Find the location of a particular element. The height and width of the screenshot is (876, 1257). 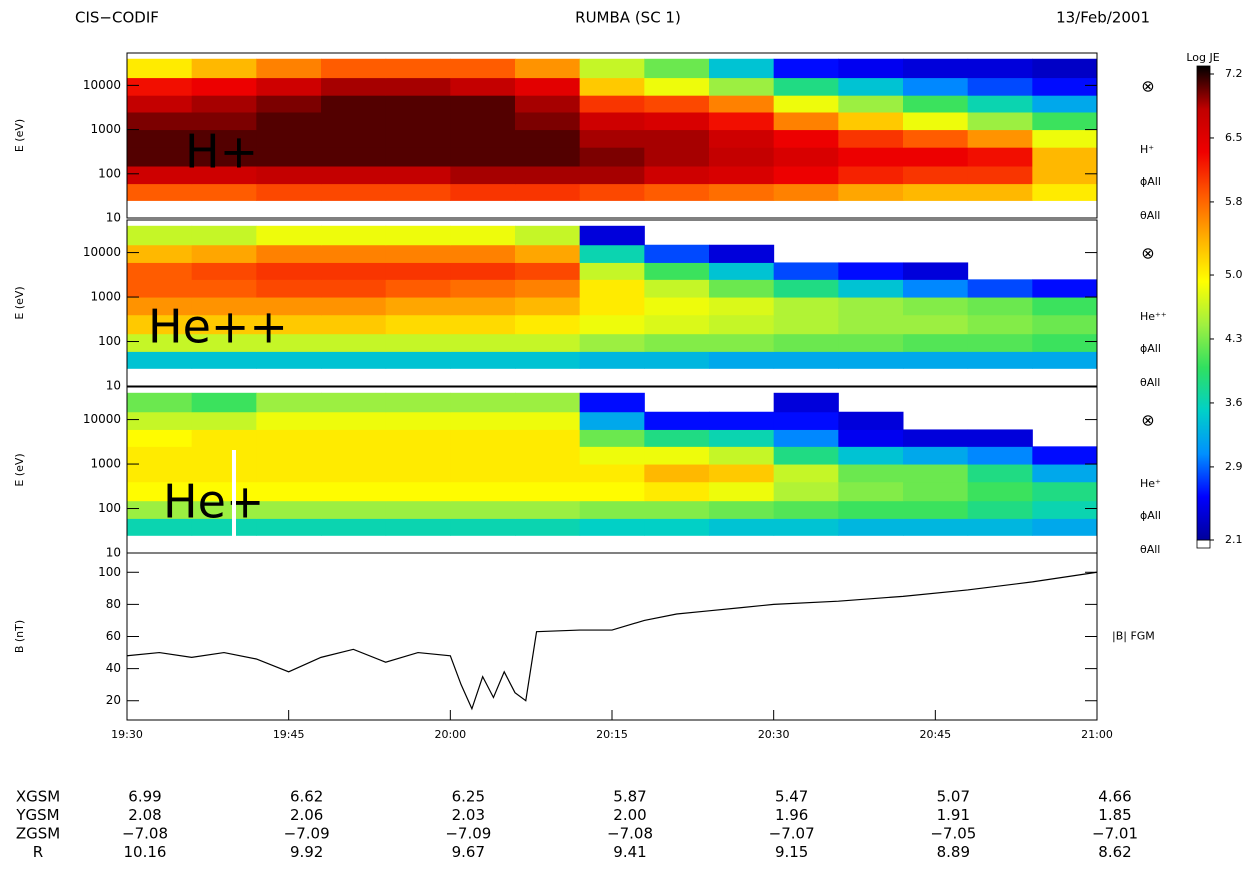

x-tick-label: 20:30 is located at coordinates (774, 734).